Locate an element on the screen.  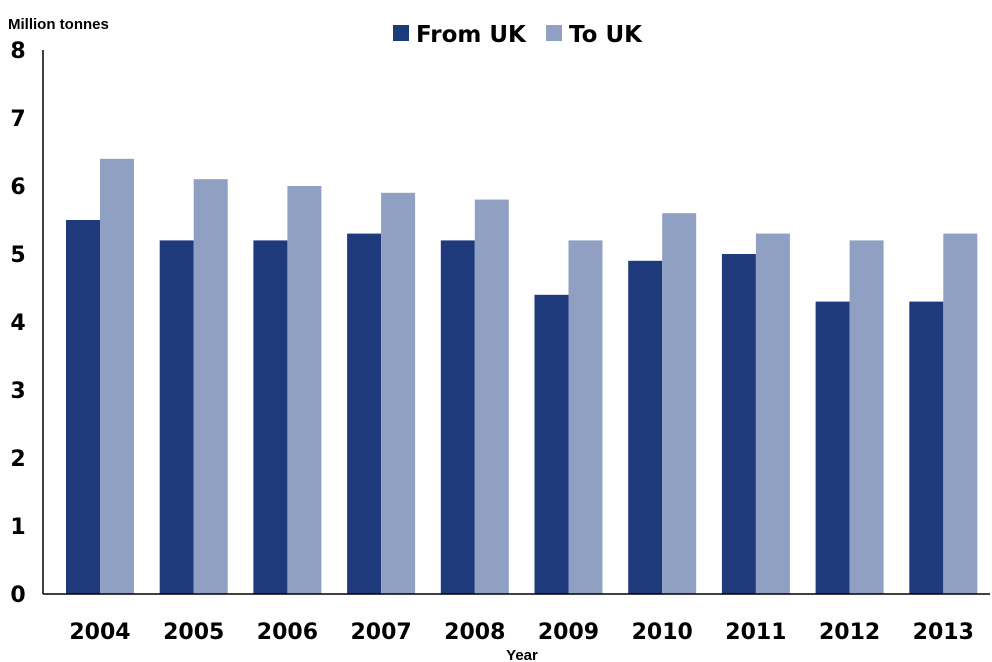
y-tick-label: 4 is located at coordinates (17, 323).